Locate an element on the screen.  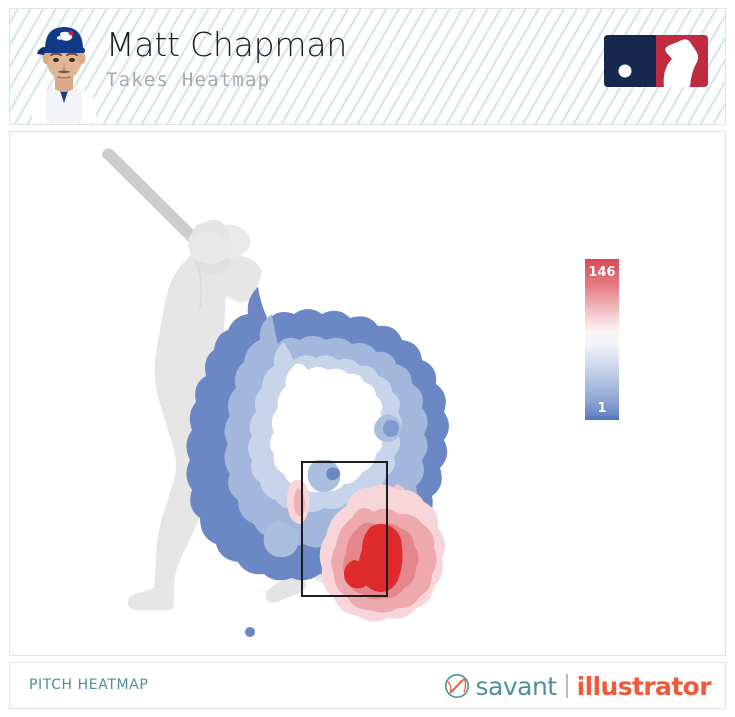
legend-min-label: 1 is located at coordinates (602, 408).